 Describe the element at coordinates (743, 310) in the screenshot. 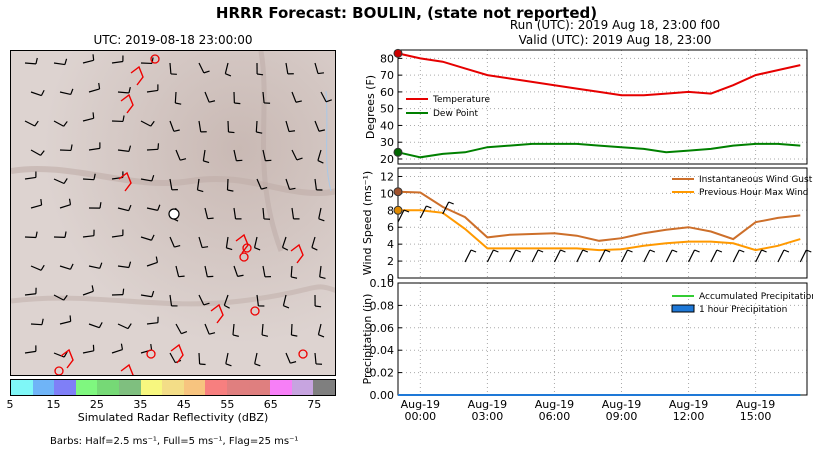

I see `legend-label: 1 hour Precipitation` at that location.